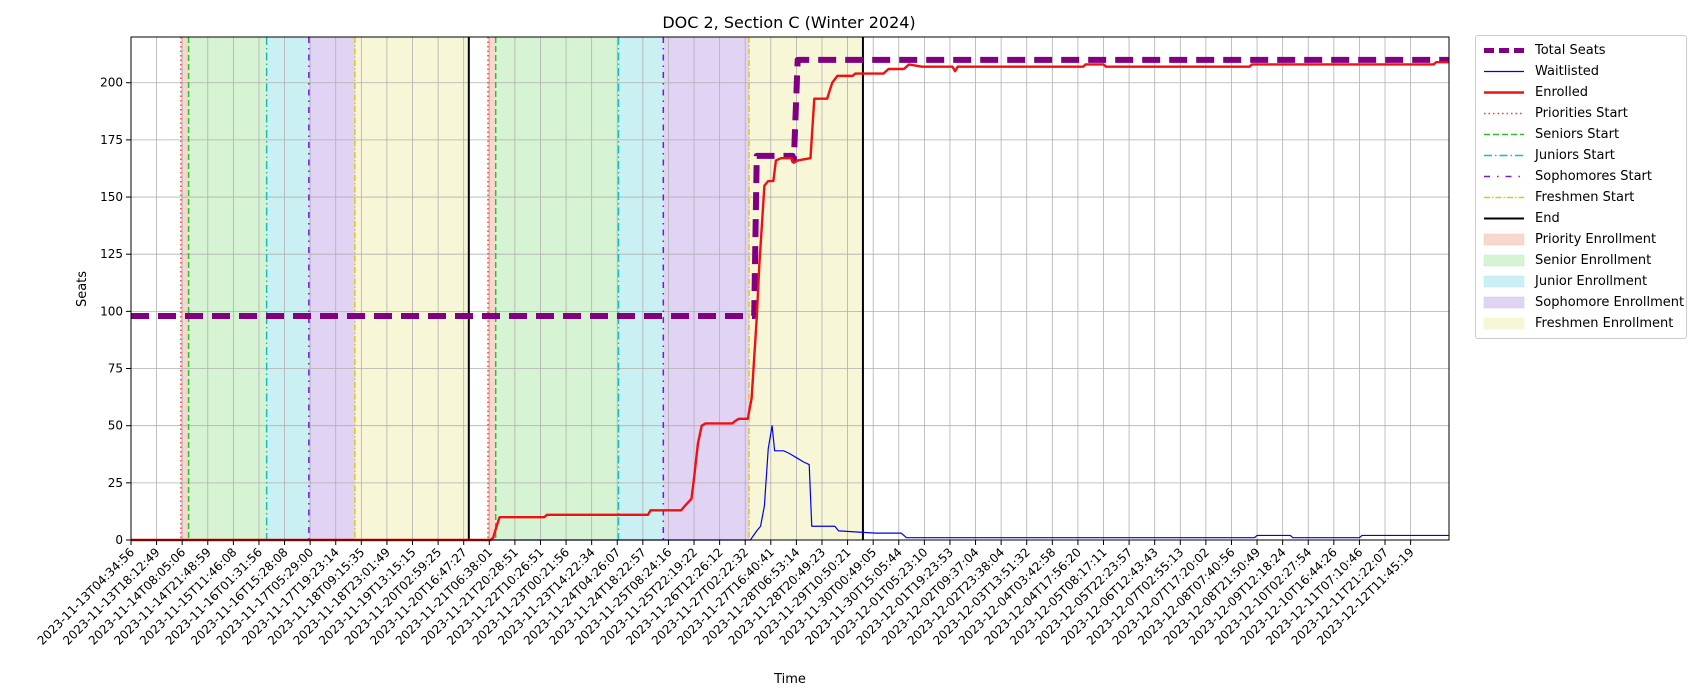 The image size is (1700, 700). I want to click on legend-label: Junior Enrollment, so click(1591, 281).